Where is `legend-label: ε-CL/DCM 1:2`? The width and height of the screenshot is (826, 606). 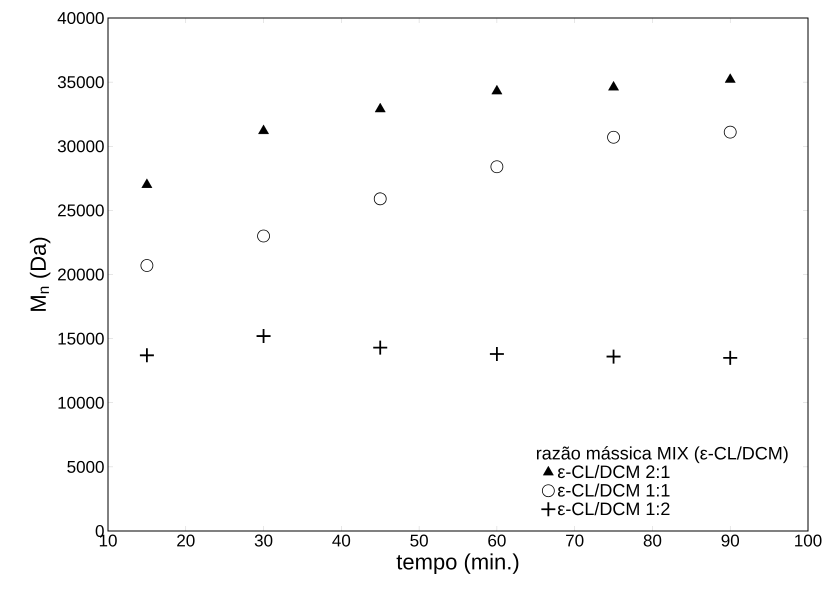
legend-label: ε-CL/DCM 1:2 is located at coordinates (614, 509).